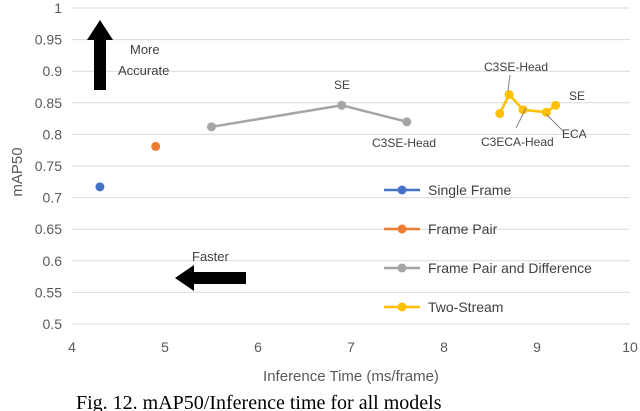 Image resolution: width=640 pixels, height=411 pixels. Describe the element at coordinates (210, 278) in the screenshot. I see `faster-arrow-icon` at that location.